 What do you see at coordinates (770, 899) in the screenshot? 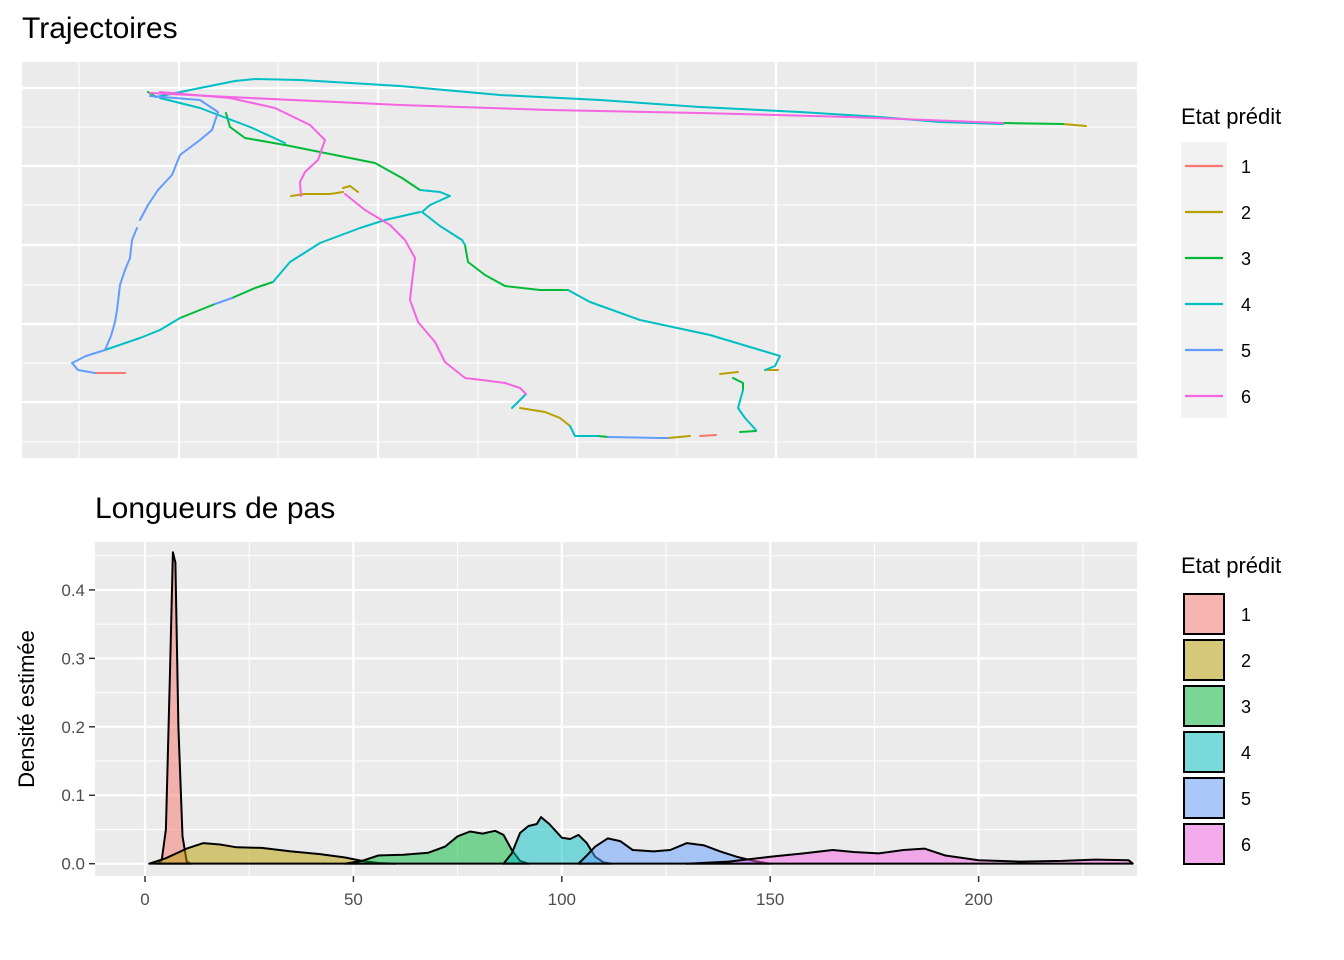
I see `density-x-tick-label: 150` at bounding box center [770, 899].